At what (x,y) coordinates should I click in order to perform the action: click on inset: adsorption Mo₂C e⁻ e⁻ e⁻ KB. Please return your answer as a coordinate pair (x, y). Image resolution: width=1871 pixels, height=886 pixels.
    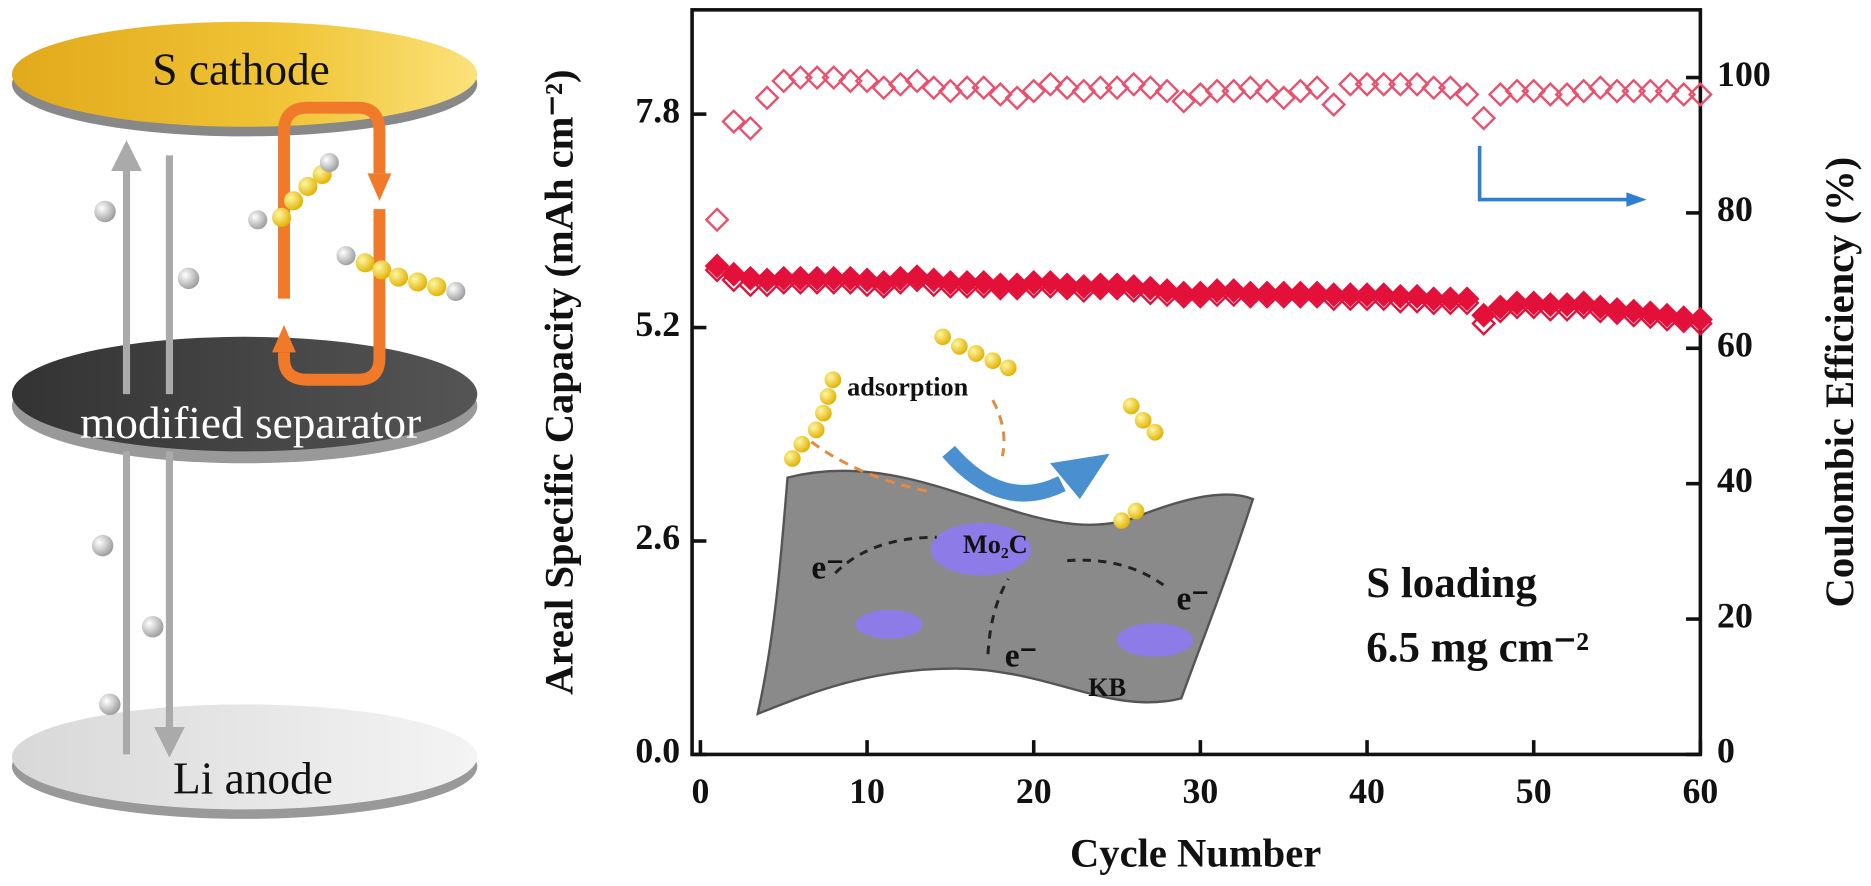
    Looking at the image, I should click on (1005, 522).